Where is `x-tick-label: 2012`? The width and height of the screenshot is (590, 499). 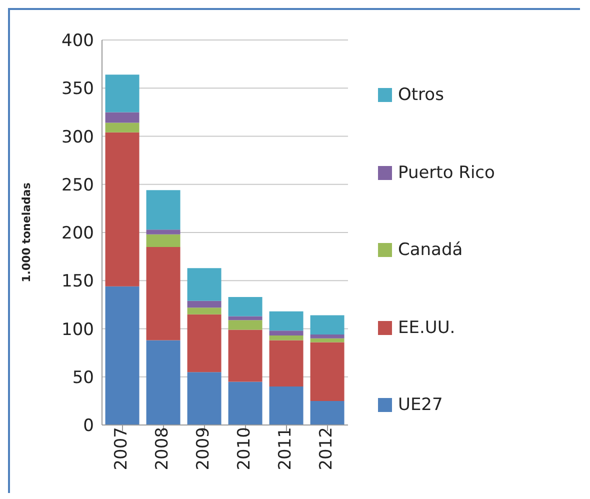
x-tick-label: 2012 is located at coordinates (326, 448).